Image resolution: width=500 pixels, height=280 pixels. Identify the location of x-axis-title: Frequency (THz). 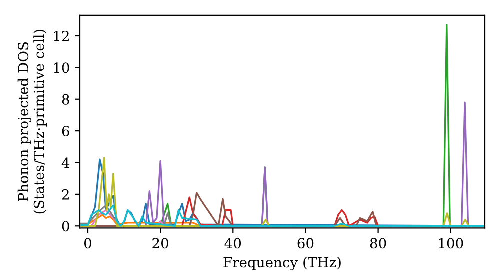
(282, 263).